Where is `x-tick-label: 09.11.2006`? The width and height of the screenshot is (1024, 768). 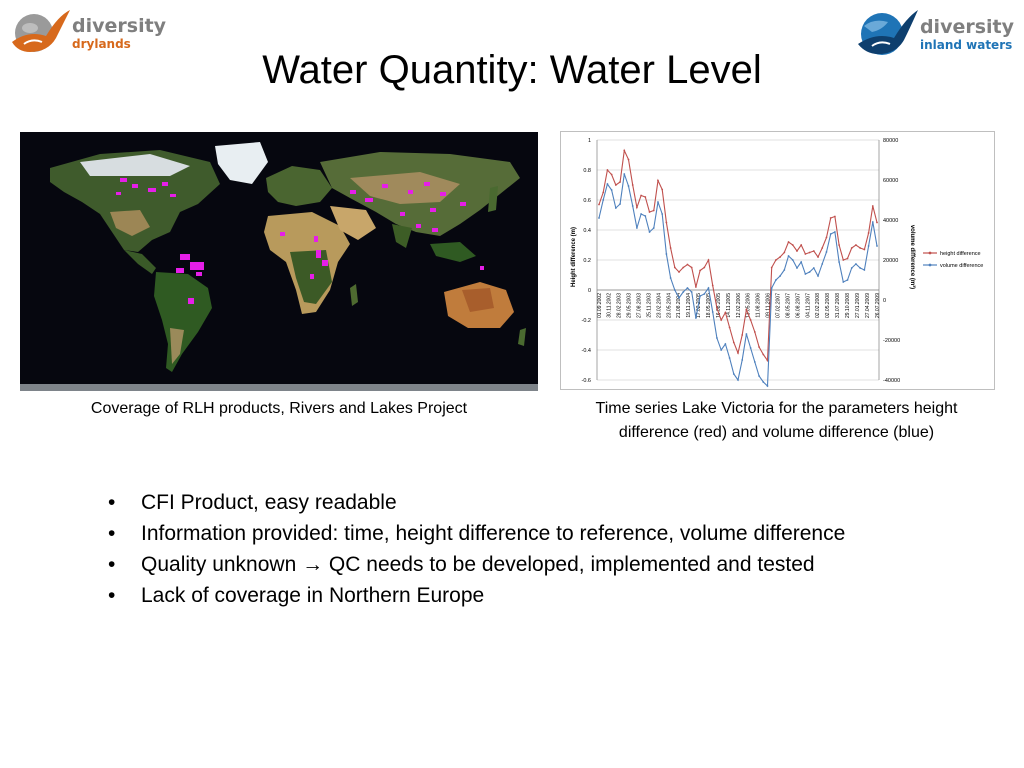
x-tick-label: 09.11.2006 is located at coordinates (769, 305).